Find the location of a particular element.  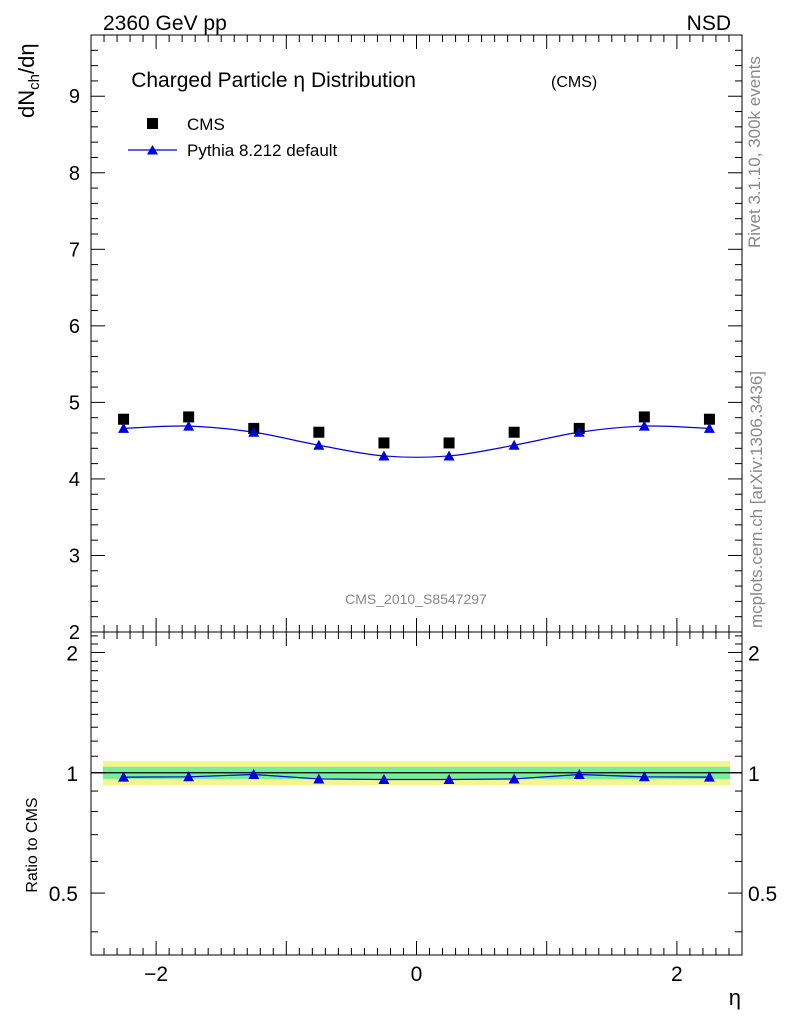

chart-title-suffix: (CMS) is located at coordinates (574, 82).